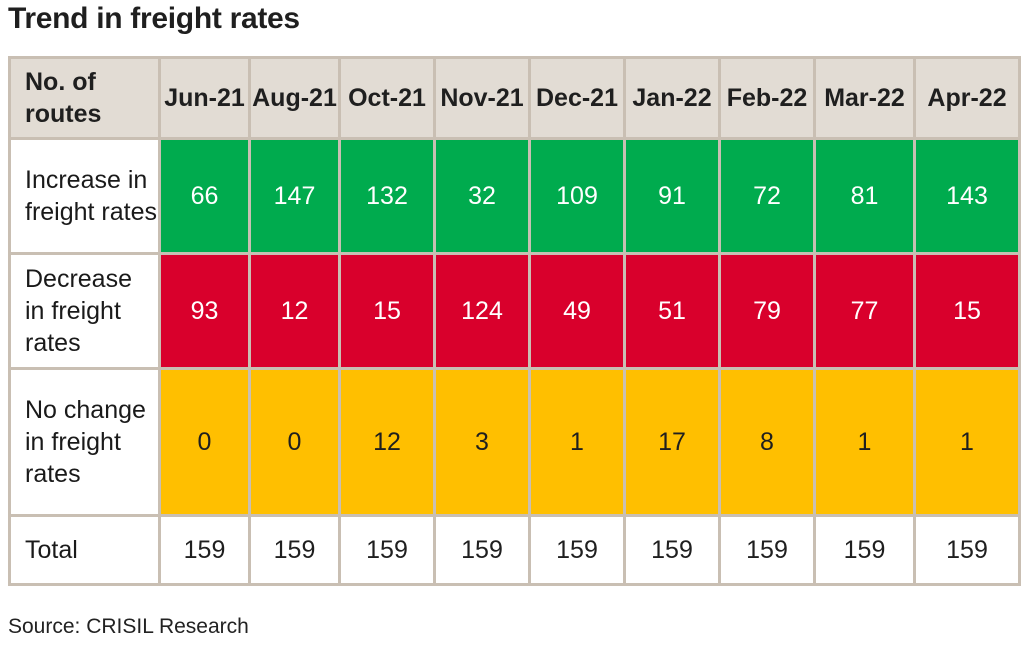 Image resolution: width=1024 pixels, height=654 pixels. What do you see at coordinates (577, 196) in the screenshot?
I see `value-cell: 109` at bounding box center [577, 196].